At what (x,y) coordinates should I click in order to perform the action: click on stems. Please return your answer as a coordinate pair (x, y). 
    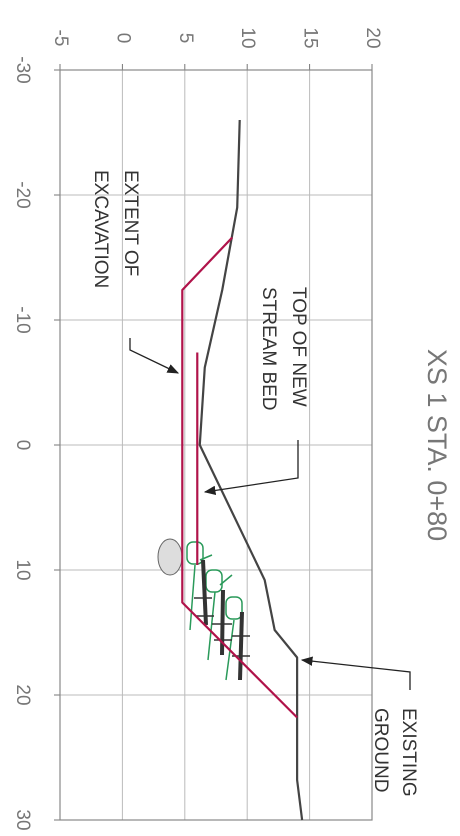
    Looking at the image, I should click on (222, 620).